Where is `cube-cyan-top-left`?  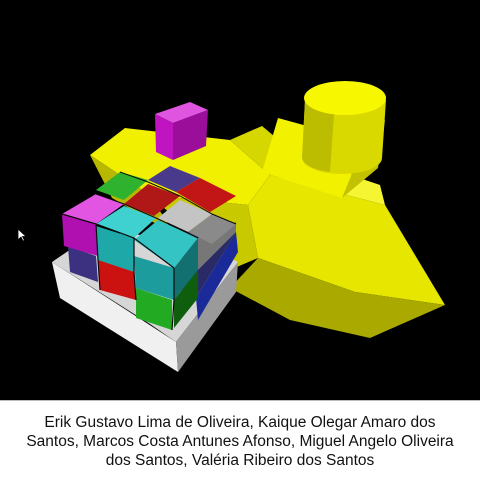
cube-cyan-top-left is located at coordinates (126, 222).